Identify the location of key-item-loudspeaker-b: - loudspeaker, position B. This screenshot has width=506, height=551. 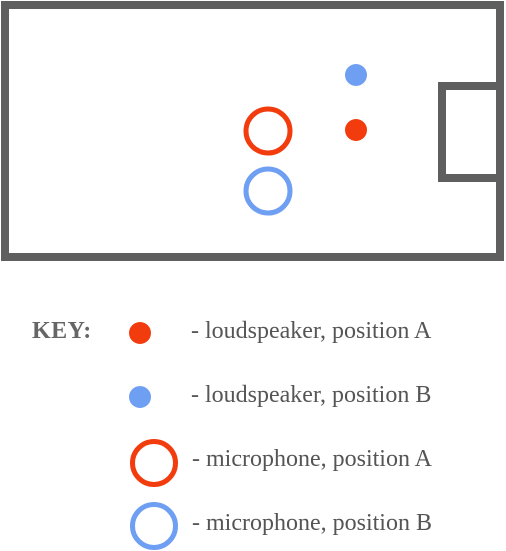
(253, 397).